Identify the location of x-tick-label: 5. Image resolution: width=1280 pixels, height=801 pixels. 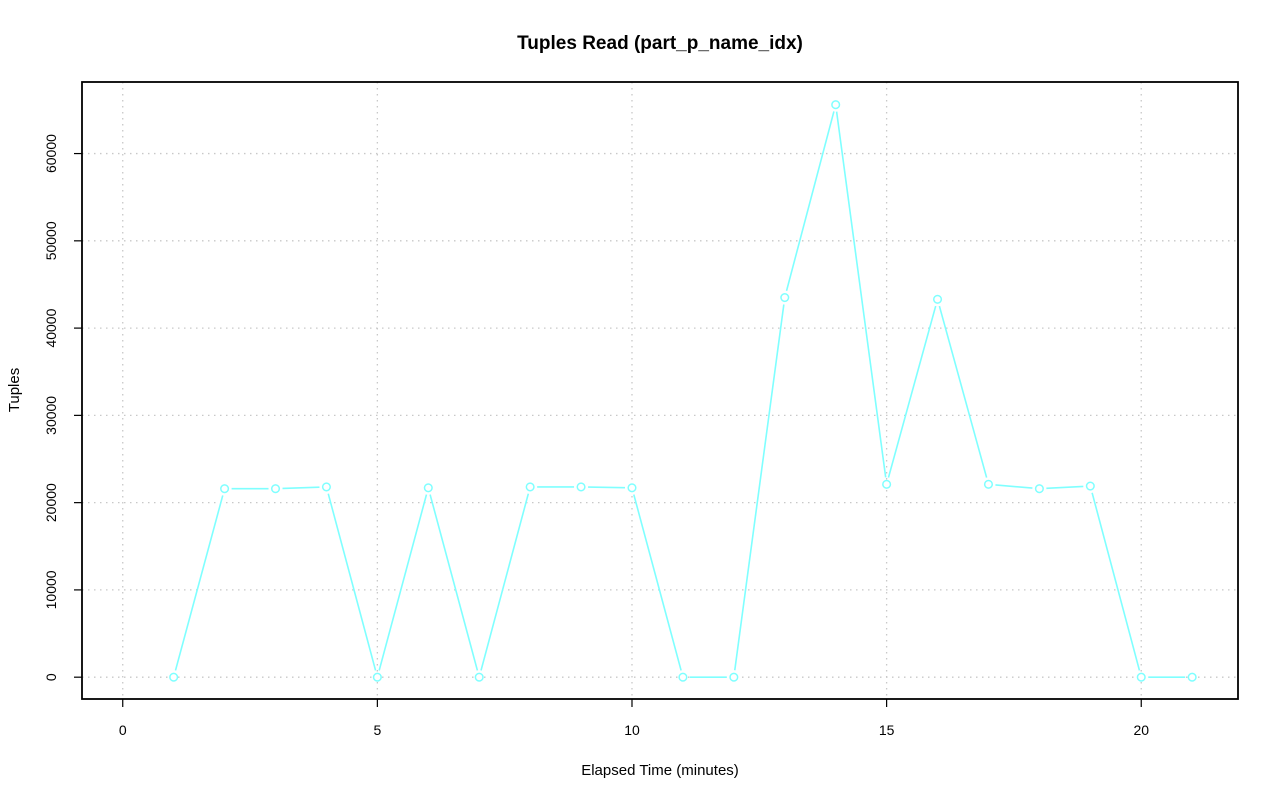
(377, 730).